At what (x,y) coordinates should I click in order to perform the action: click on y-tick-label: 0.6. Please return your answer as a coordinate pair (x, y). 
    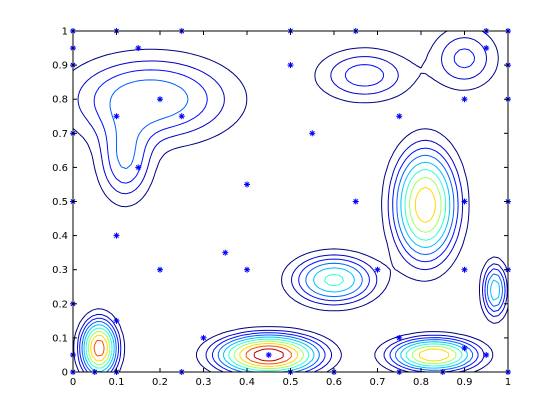
    Looking at the image, I should click on (60, 168).